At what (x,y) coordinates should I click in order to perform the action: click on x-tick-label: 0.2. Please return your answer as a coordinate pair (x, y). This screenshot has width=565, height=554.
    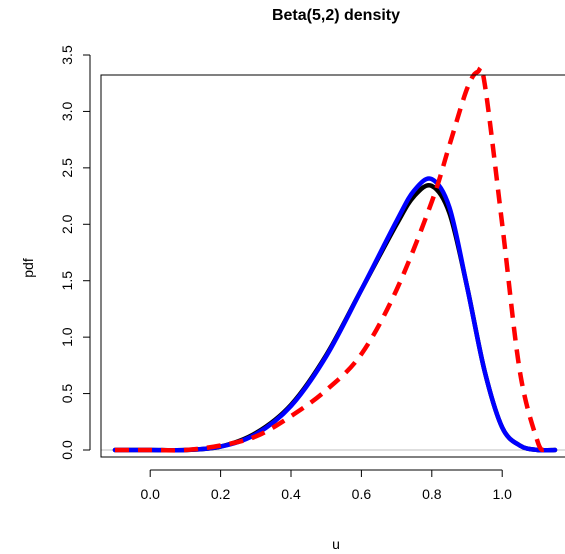
    Looking at the image, I should click on (221, 494).